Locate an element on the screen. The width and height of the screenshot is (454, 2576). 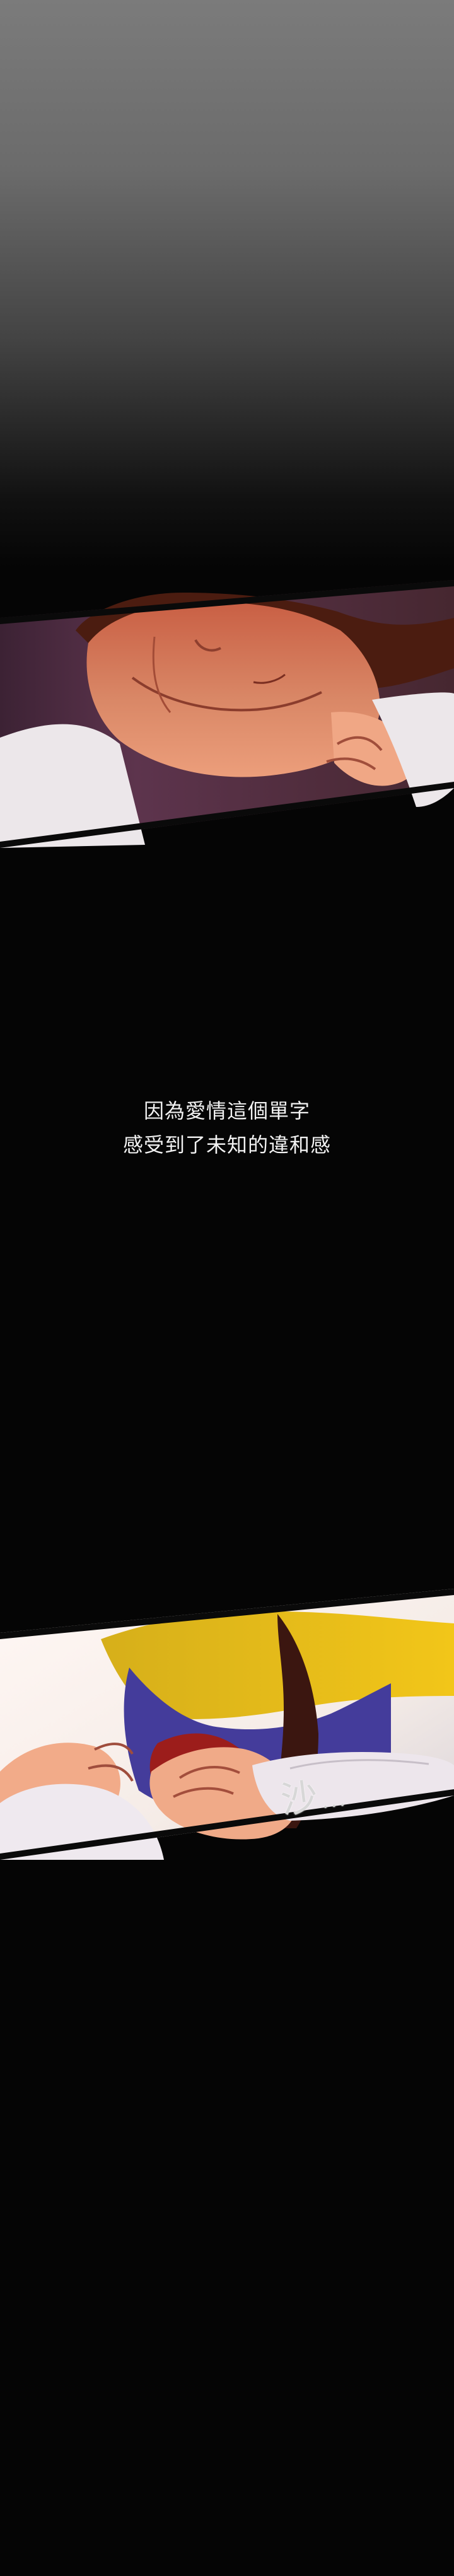
panel-face-smile is located at coordinates (227, 714).